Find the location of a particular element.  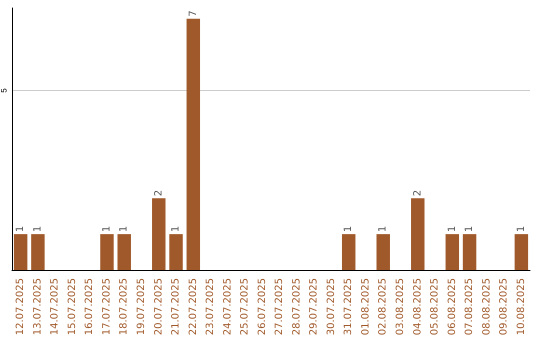

x-tick-label: 23.07.2025 is located at coordinates (210, 307).